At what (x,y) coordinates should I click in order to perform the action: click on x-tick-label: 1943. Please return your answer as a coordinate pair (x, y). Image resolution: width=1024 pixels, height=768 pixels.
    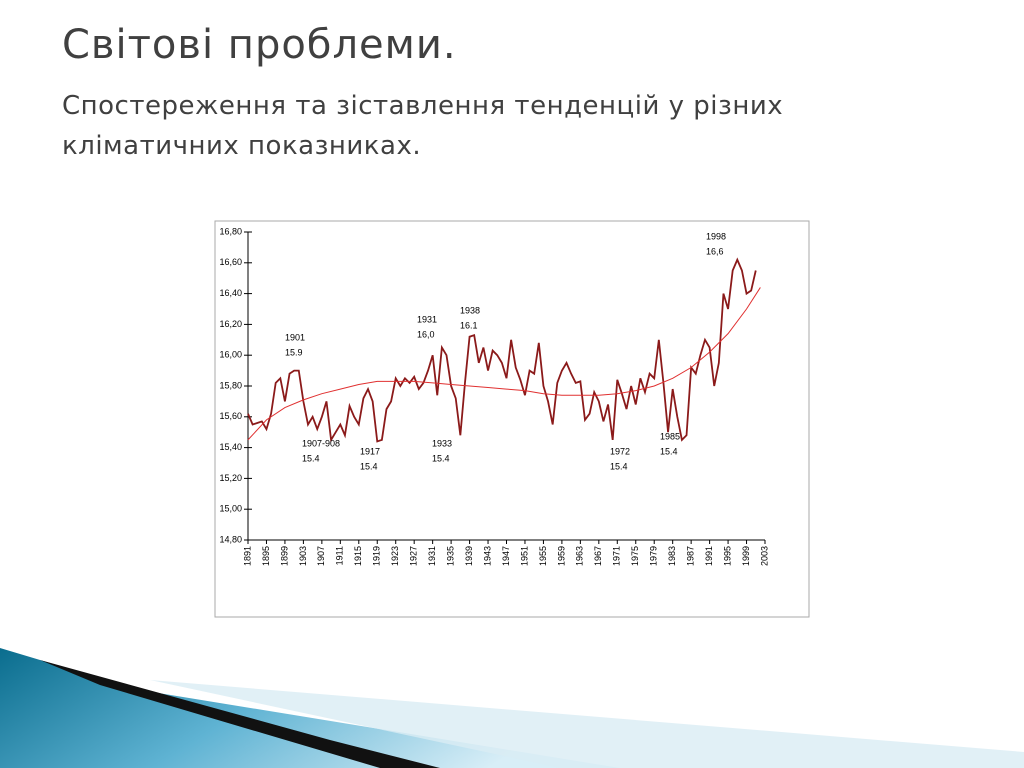
    Looking at the image, I should click on (487, 556).